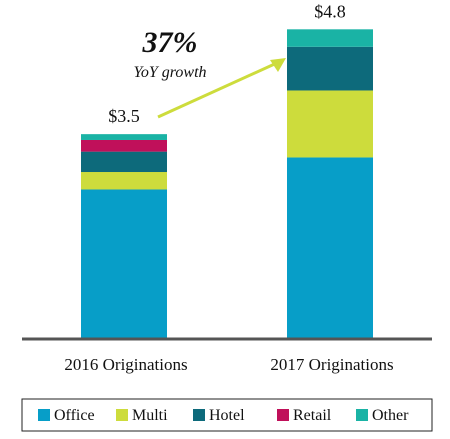 This screenshot has height=439, width=450. What do you see at coordinates (199, 415) in the screenshot?
I see `legend-swatch-hotel` at bounding box center [199, 415].